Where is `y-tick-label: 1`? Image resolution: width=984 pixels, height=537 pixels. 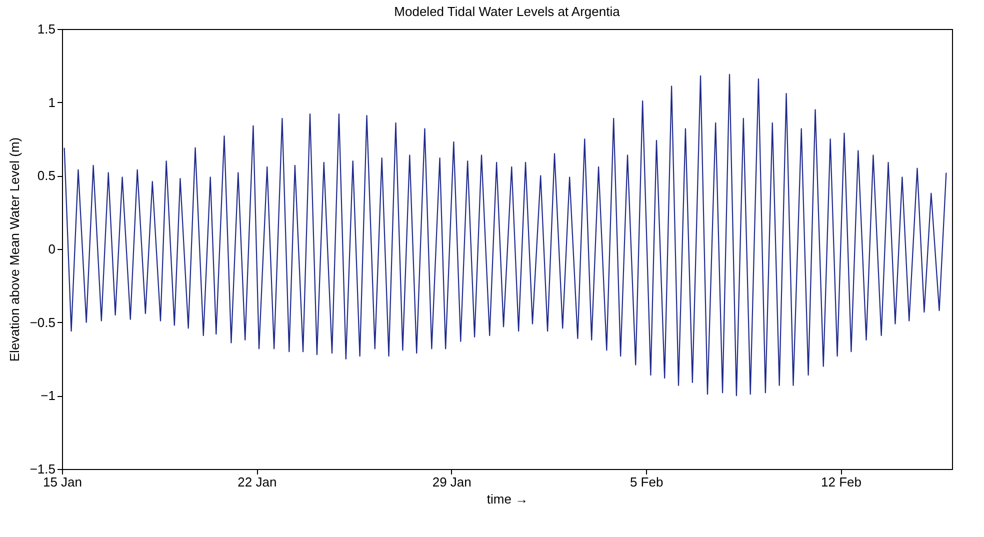
y-tick-label: 1 is located at coordinates (52, 102).